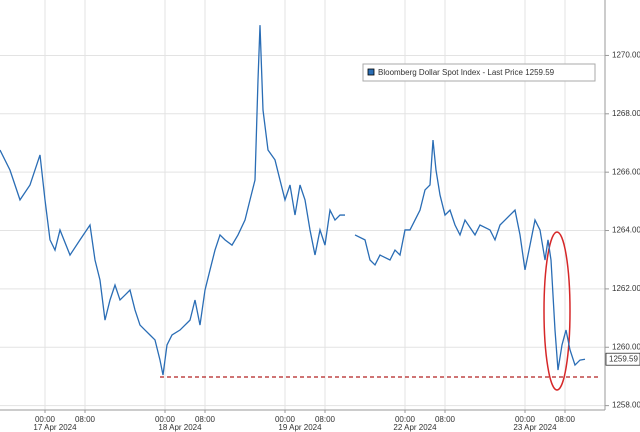 This screenshot has width=640, height=432. I want to click on legend-box, so click(479, 72).